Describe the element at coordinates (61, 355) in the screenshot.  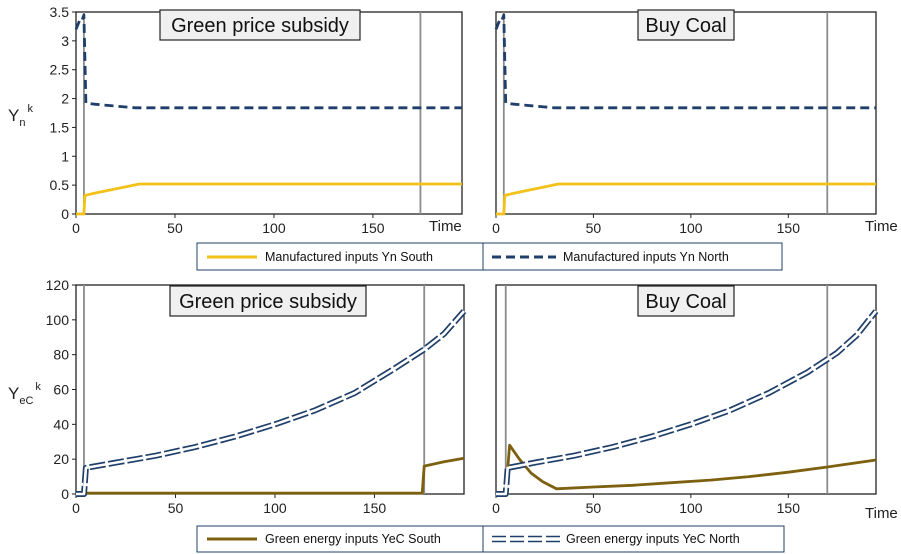
I see `y-tick-label: 80` at that location.